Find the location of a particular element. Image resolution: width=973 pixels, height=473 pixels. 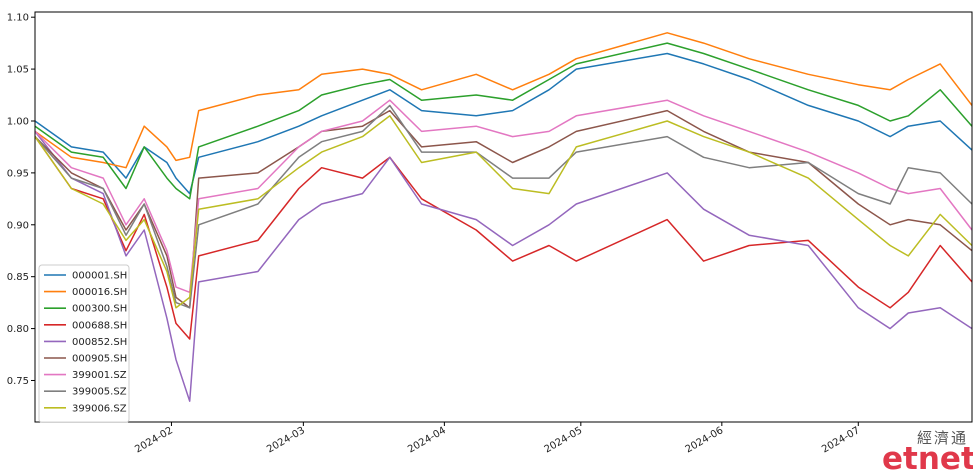

y-axis: 0.75 0.80 0.85 0.90 0.95 1.00 1.05 1.10 is located at coordinates (21, 200).